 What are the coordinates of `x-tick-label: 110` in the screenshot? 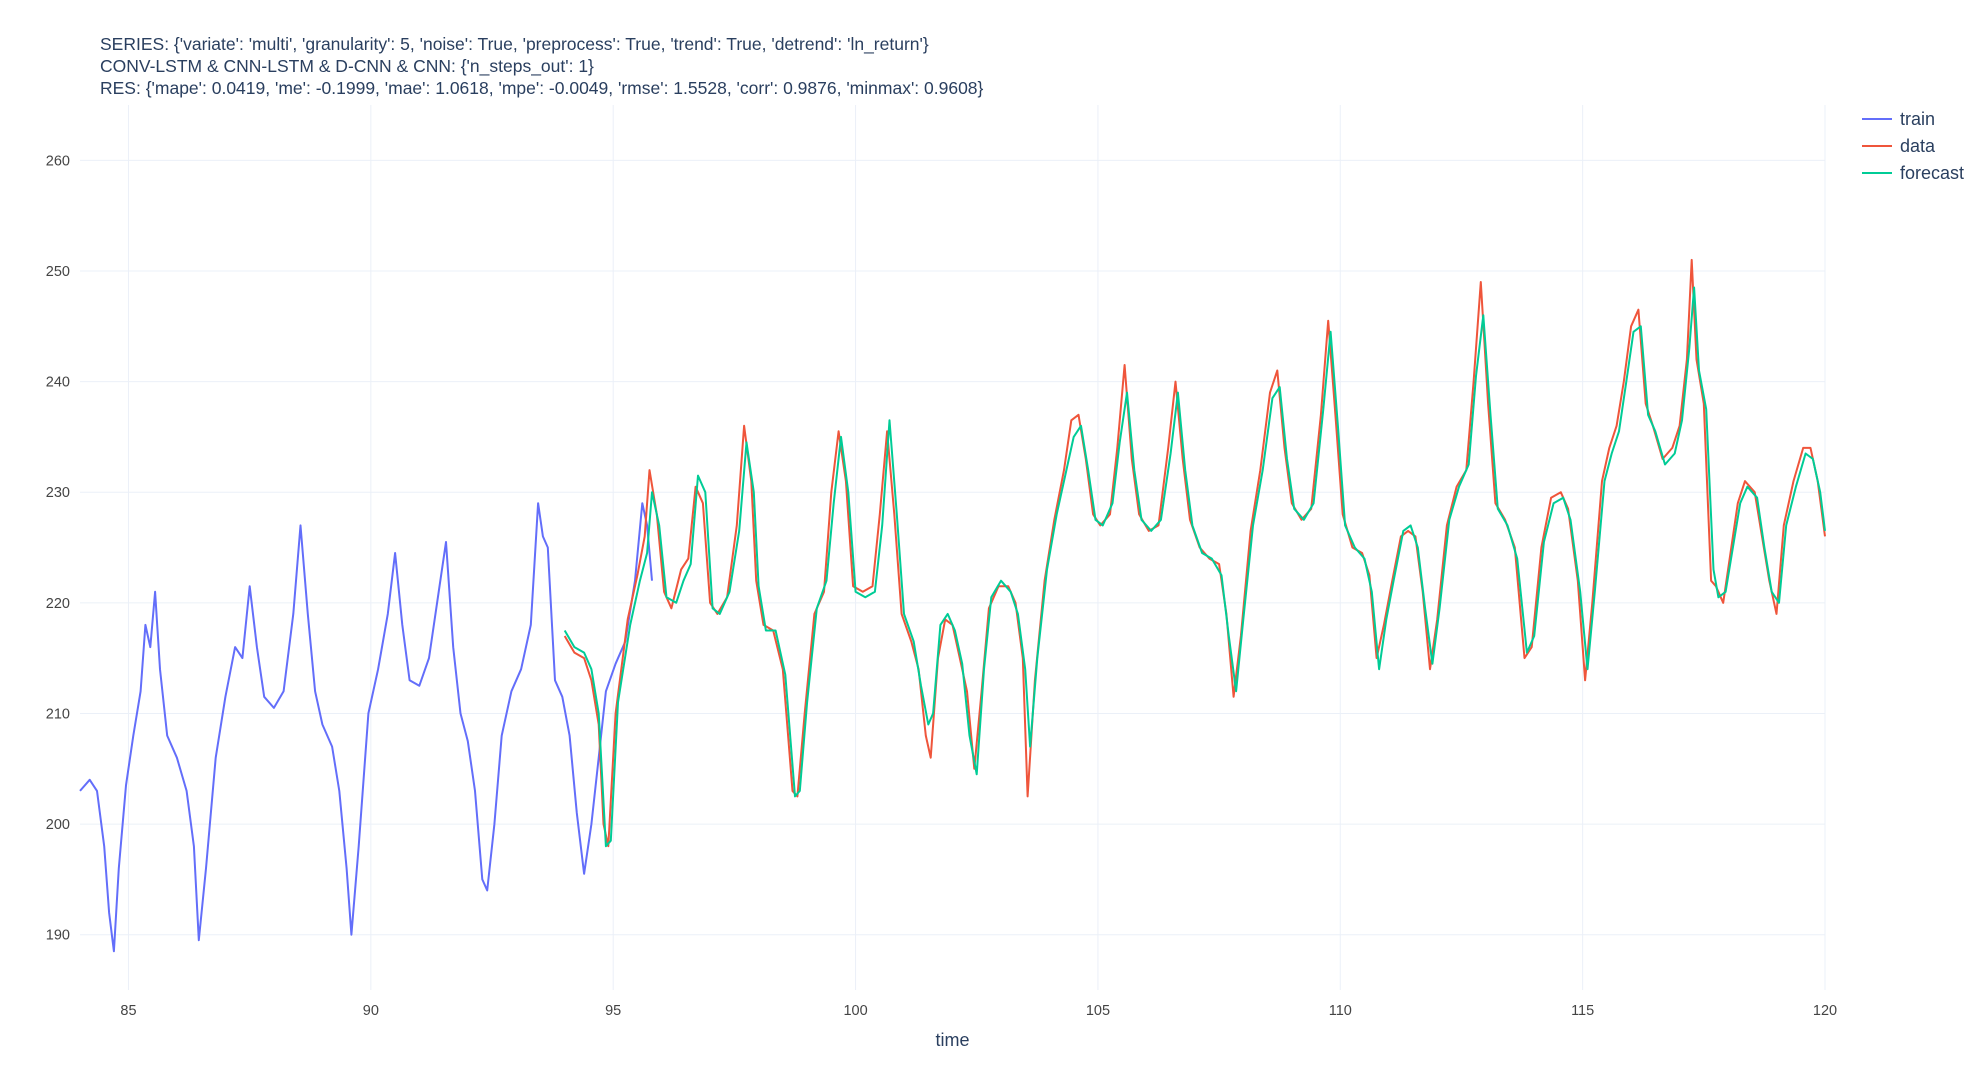 It's located at (1340, 1011).